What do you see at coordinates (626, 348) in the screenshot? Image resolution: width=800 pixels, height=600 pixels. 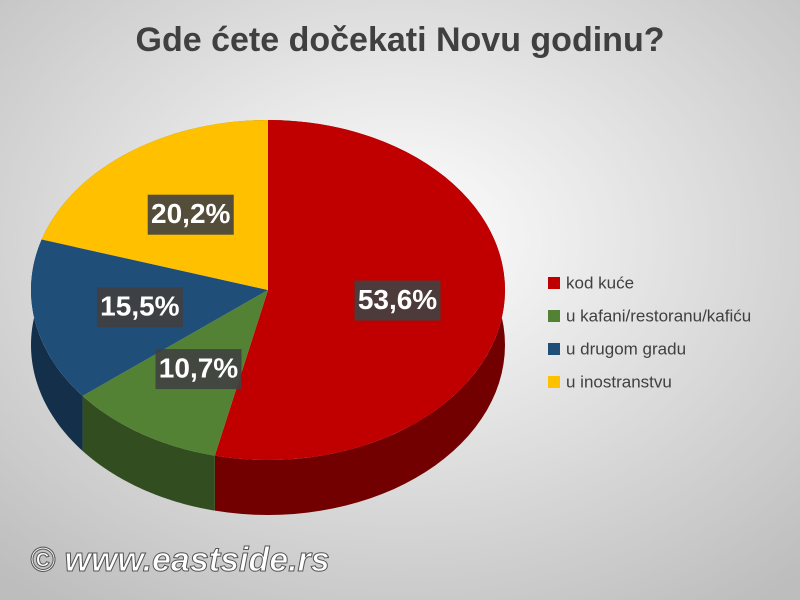 I see `legend-label: u drugom gradu` at bounding box center [626, 348].